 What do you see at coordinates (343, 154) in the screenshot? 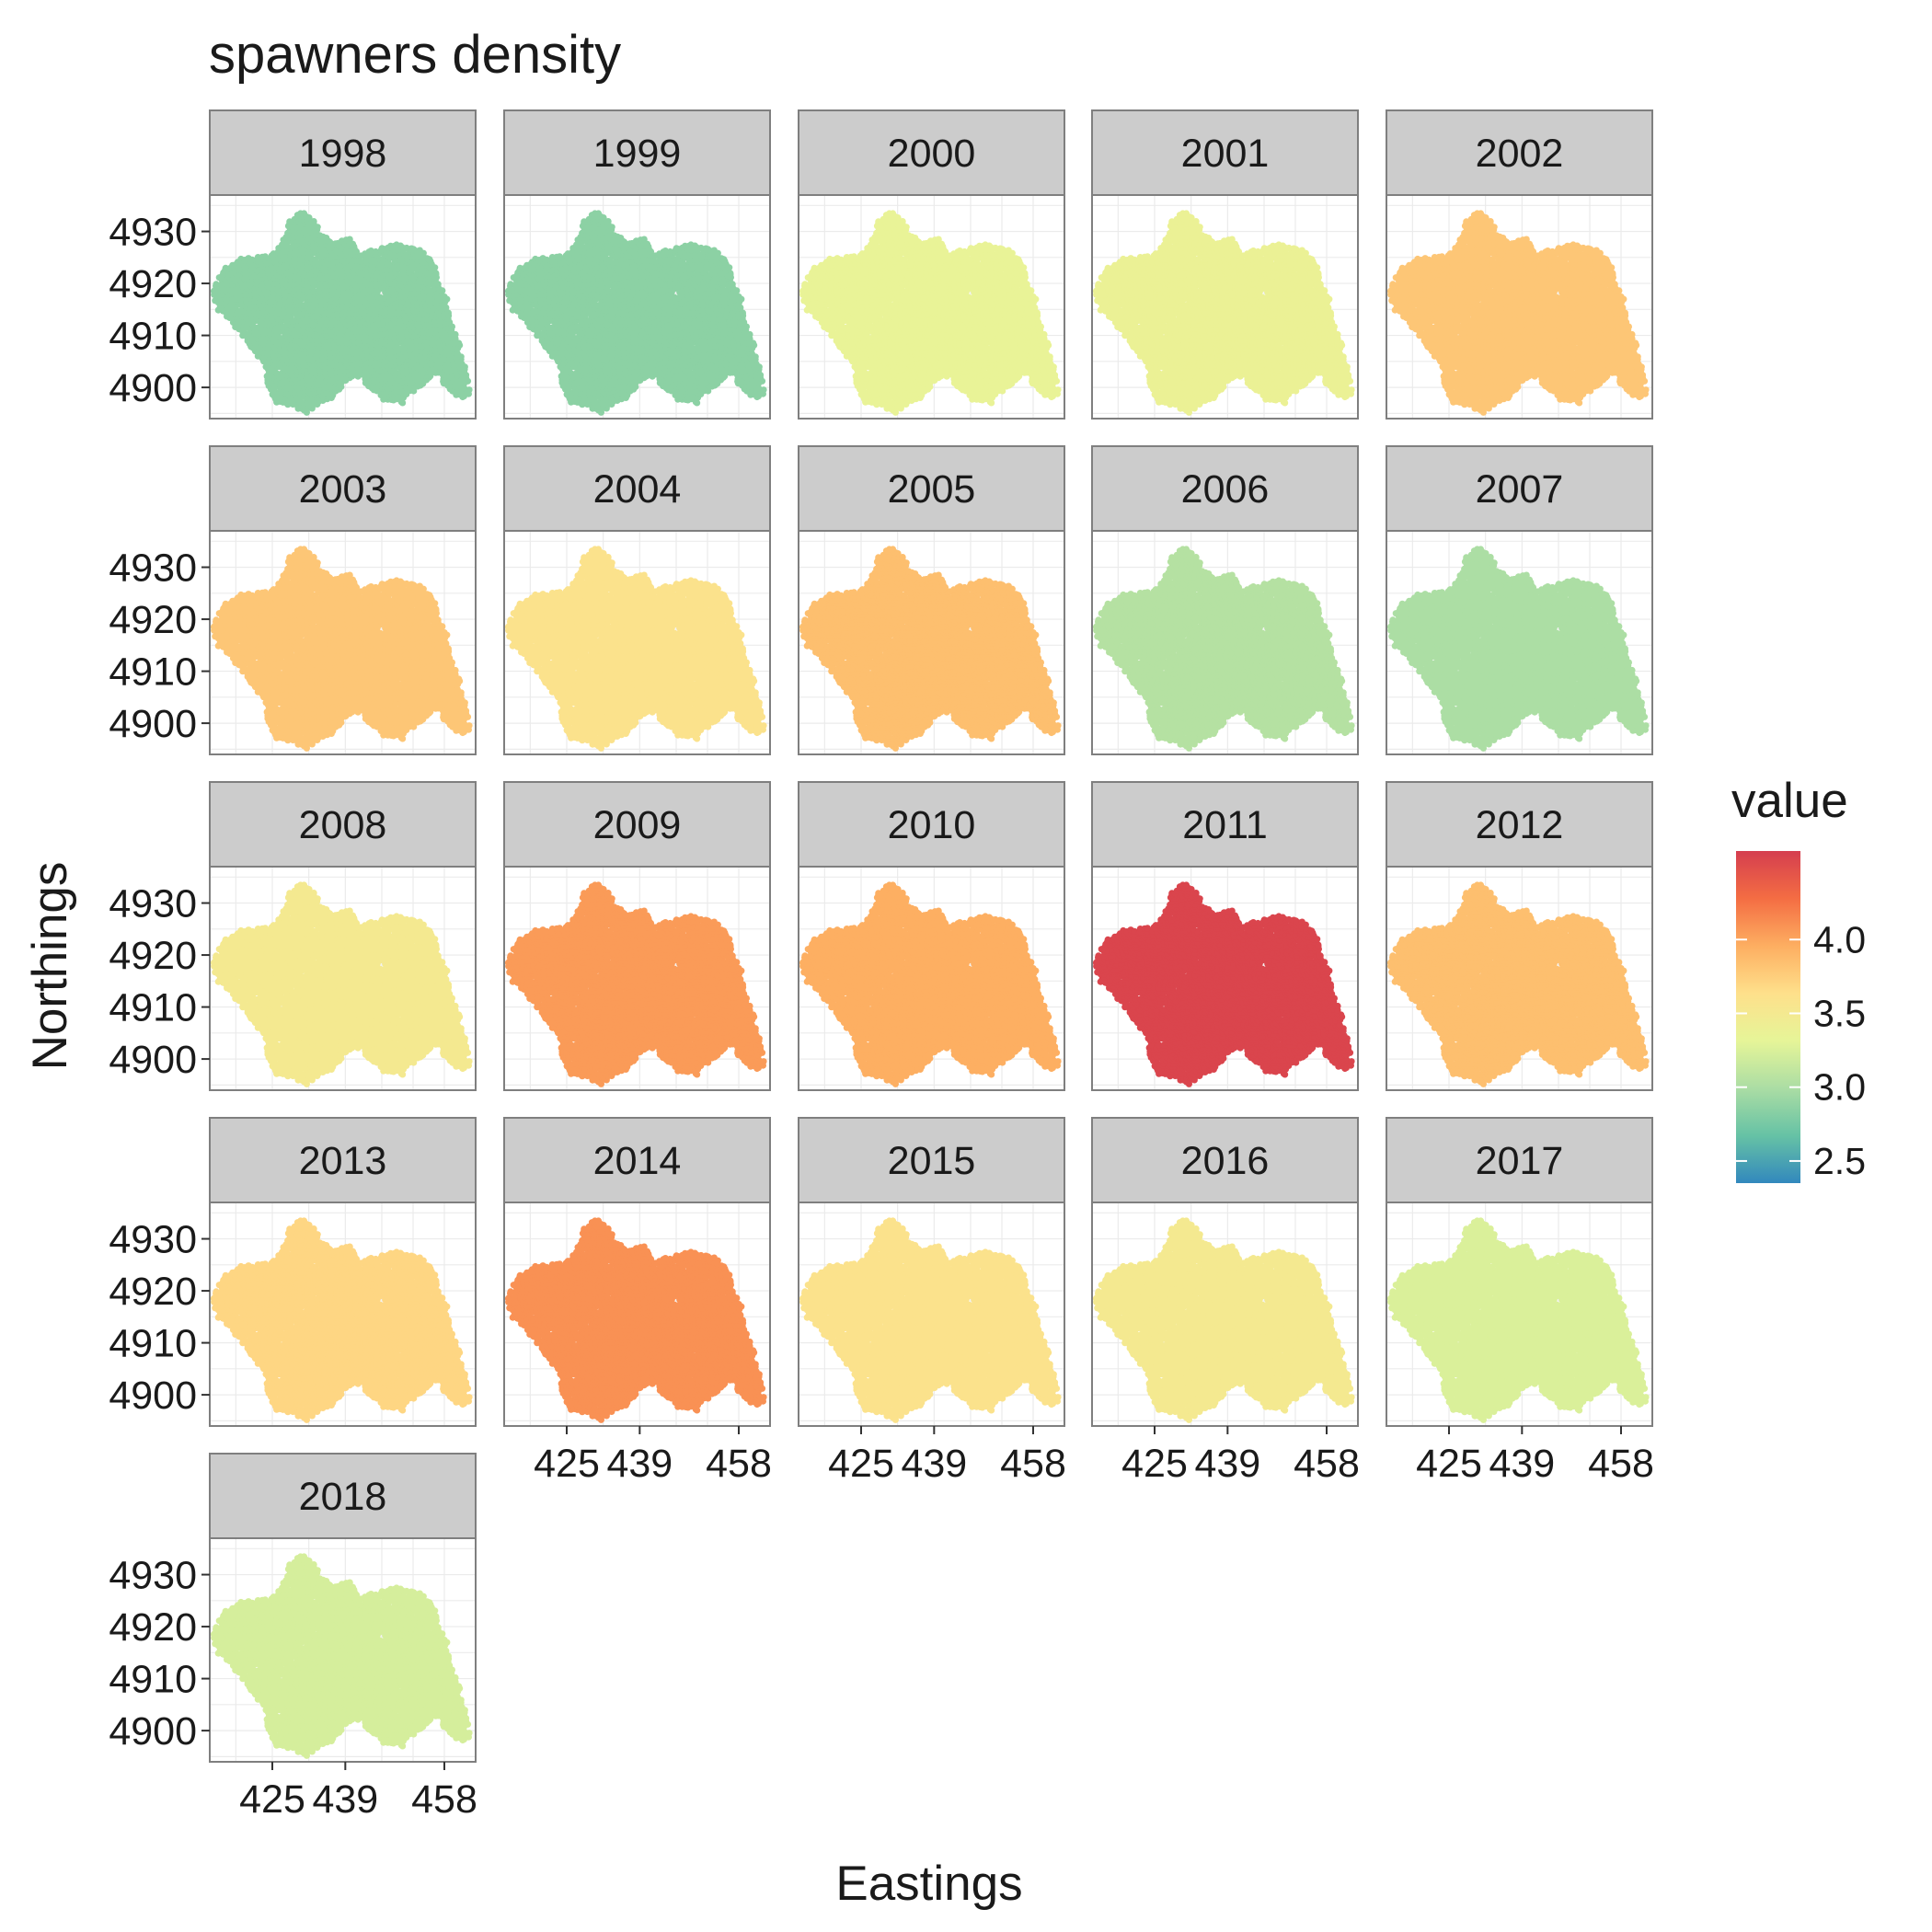
I see `strip-label-1998: 1998` at bounding box center [343, 154].